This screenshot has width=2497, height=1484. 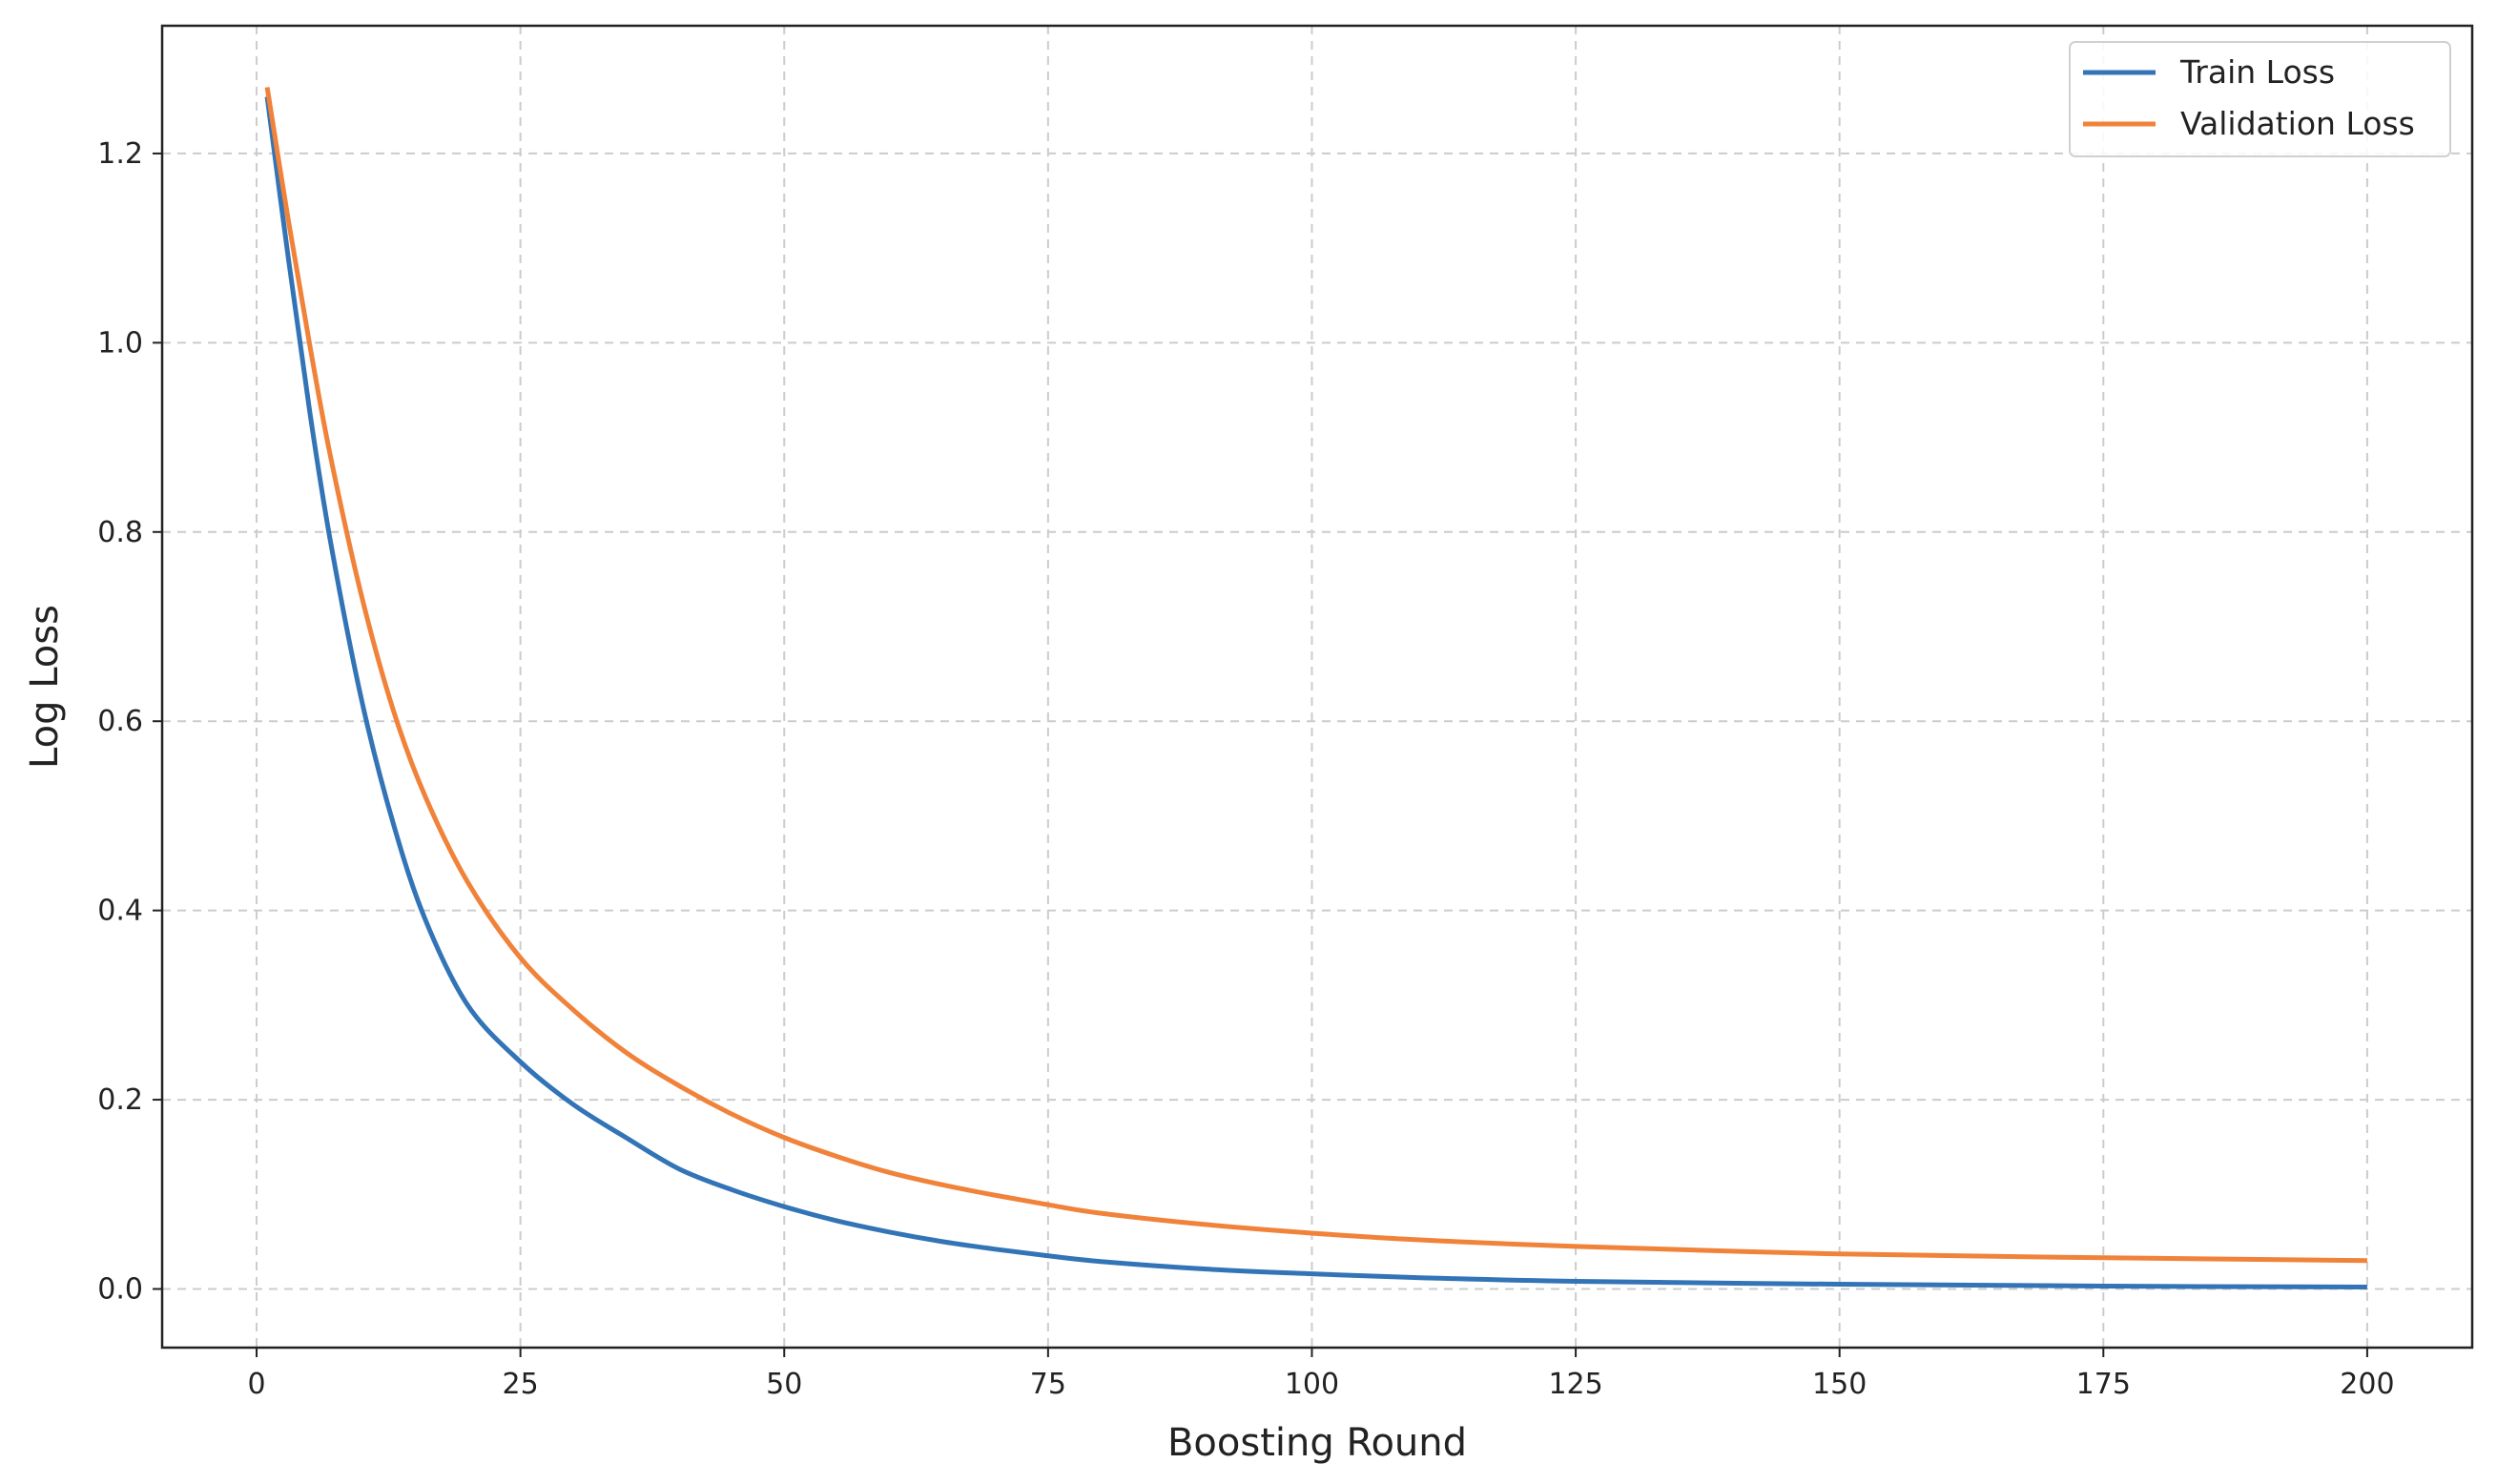 What do you see at coordinates (1312, 1384) in the screenshot?
I see `x-tick-label: 100` at bounding box center [1312, 1384].